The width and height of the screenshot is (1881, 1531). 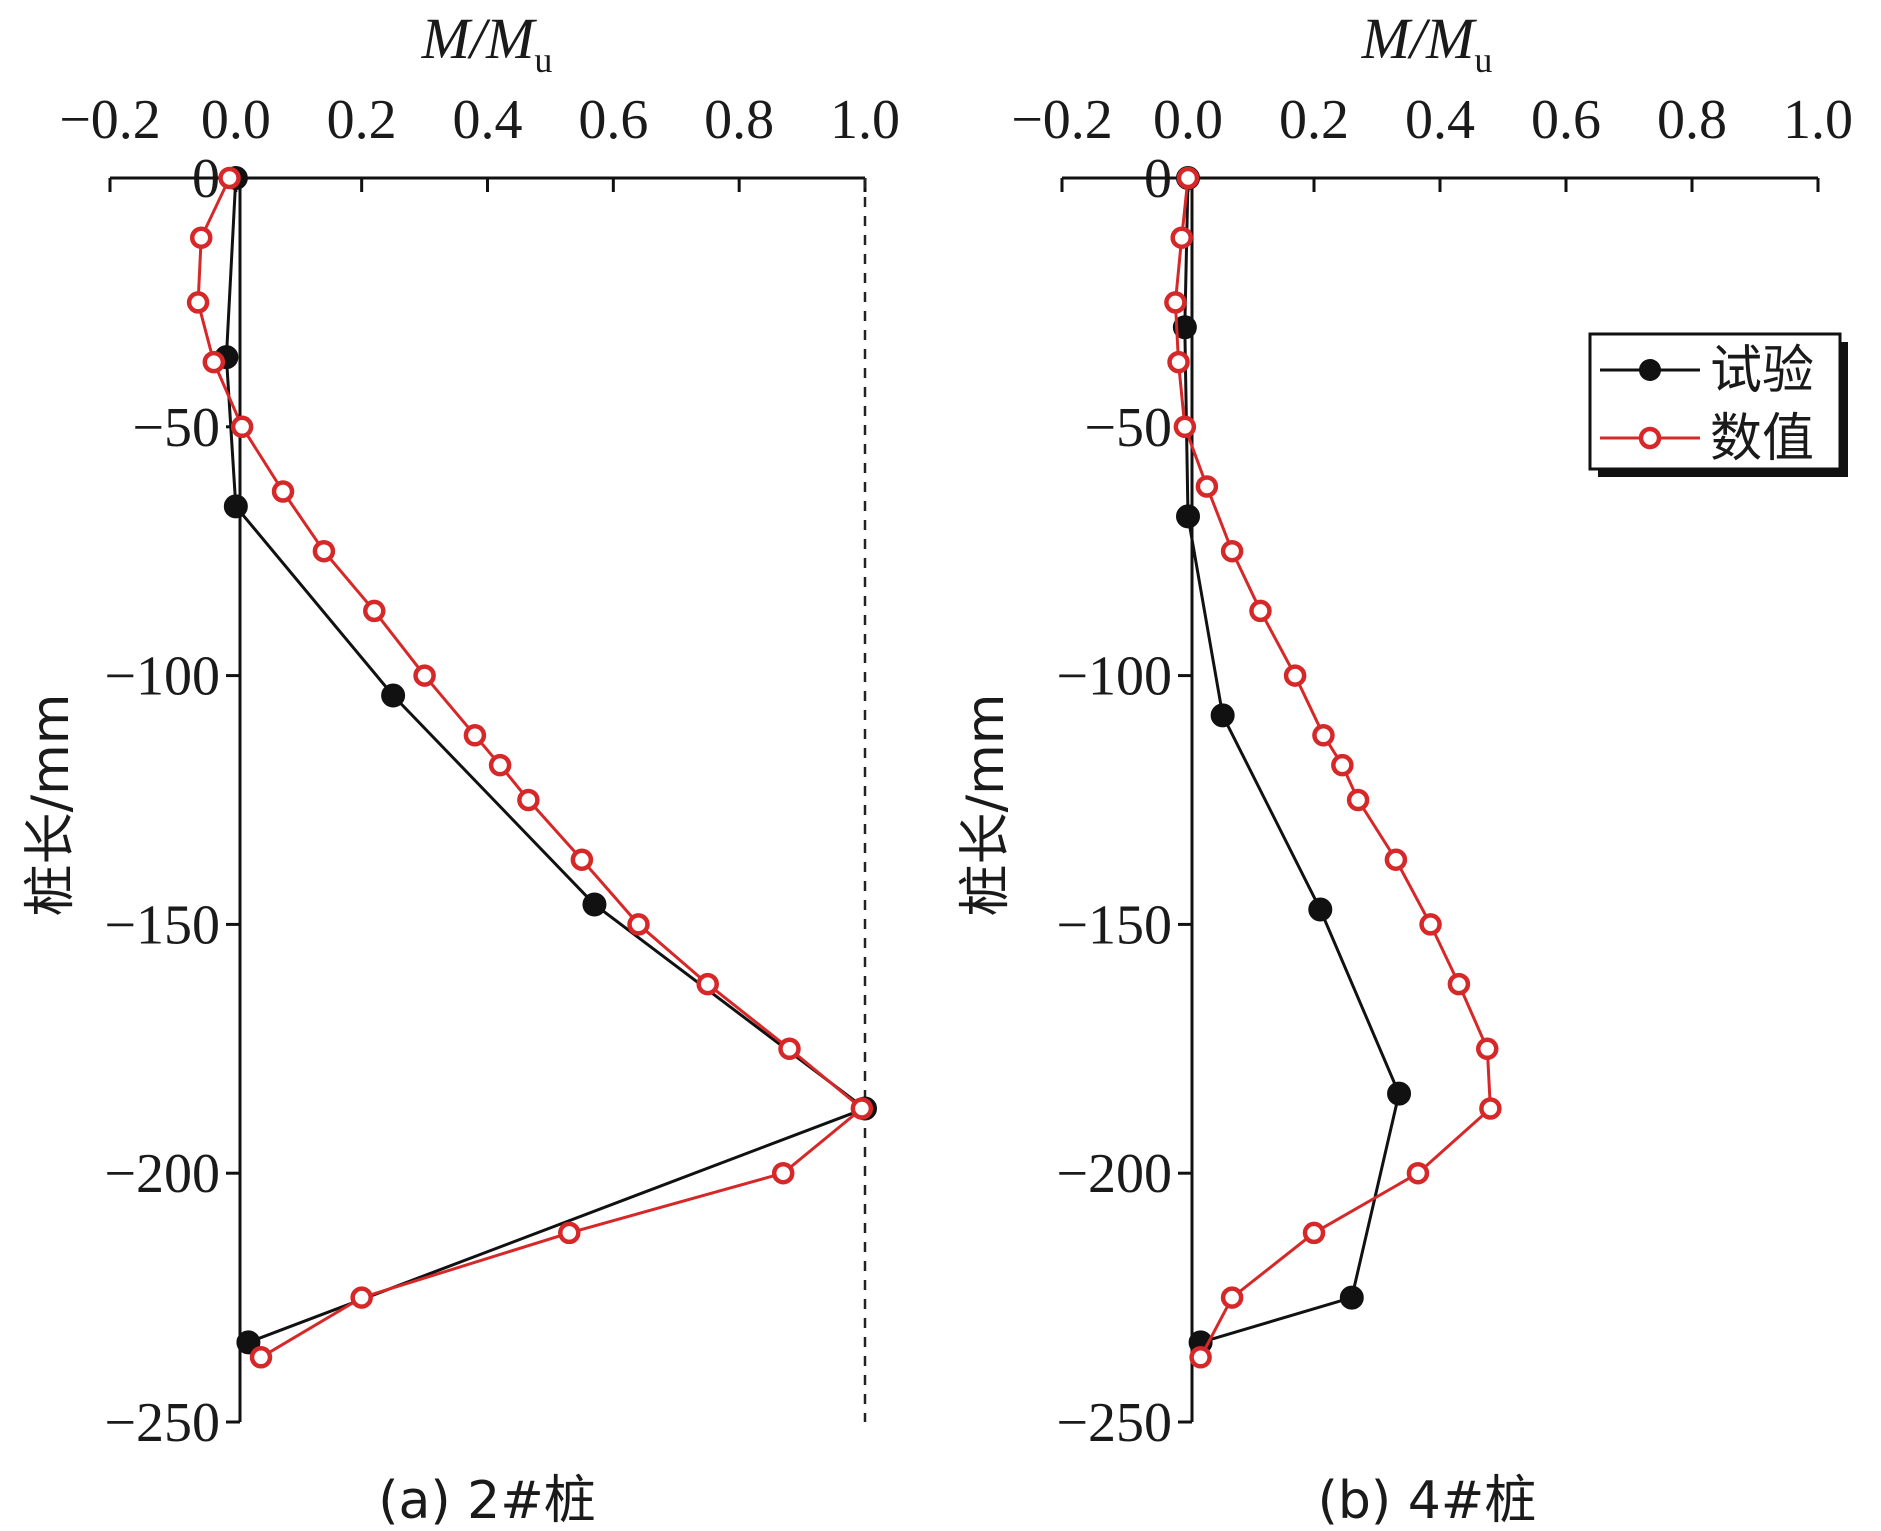 What do you see at coordinates (1762, 371) in the screenshot?
I see `legend-label: 试验` at bounding box center [1762, 371].